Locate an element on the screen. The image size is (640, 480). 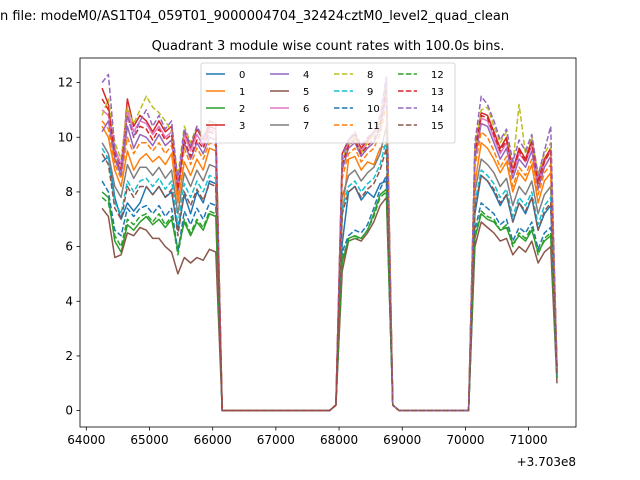
x-tick-label: 67000 is located at coordinates (276, 440).